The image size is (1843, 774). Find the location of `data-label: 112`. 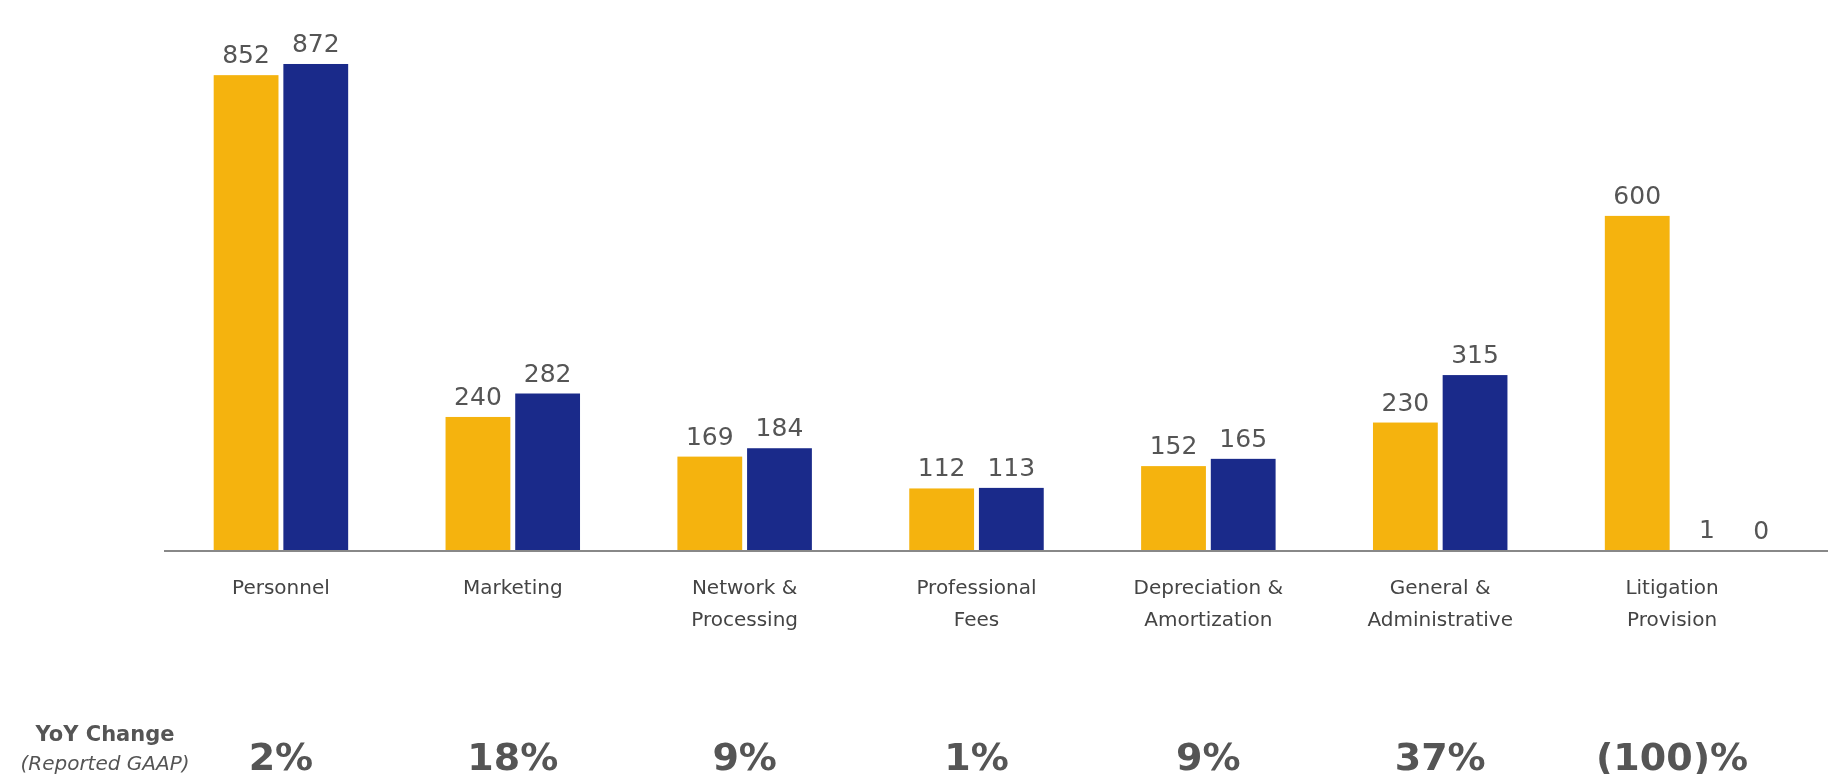

data-label: 112 is located at coordinates (941, 468).